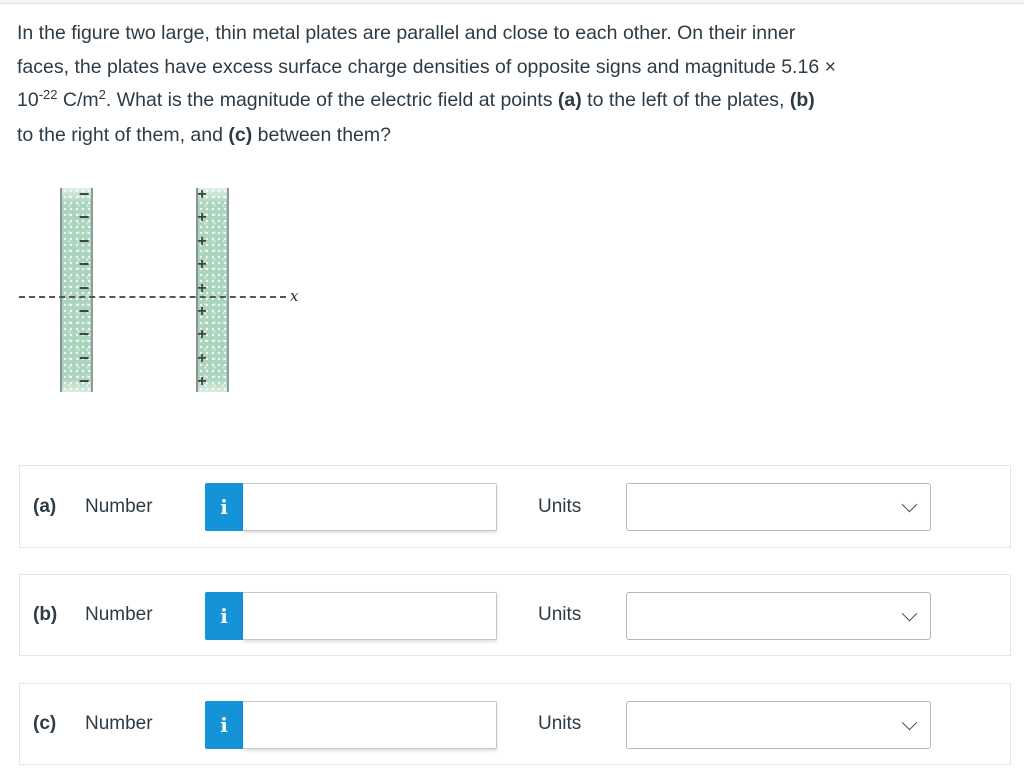 This screenshot has height=783, width=1024. Describe the element at coordinates (515, 506) in the screenshot. I see `answer-row-a: (a) Number i Units` at that location.